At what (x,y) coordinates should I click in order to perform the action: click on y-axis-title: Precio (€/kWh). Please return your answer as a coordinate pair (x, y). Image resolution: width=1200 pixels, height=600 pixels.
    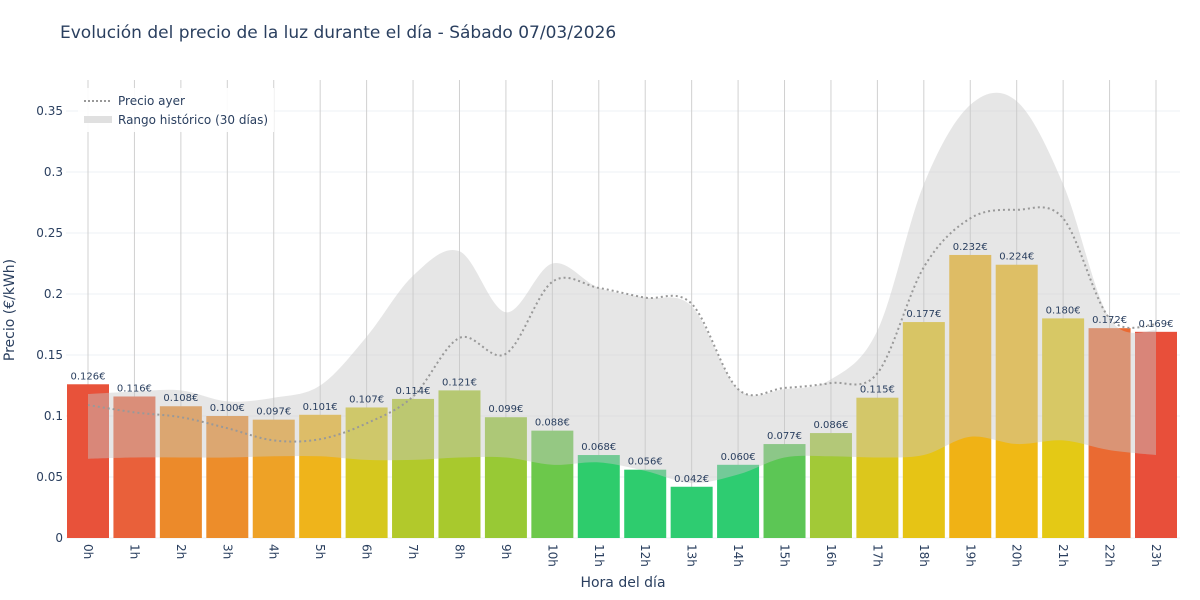
    Looking at the image, I should click on (10, 310).